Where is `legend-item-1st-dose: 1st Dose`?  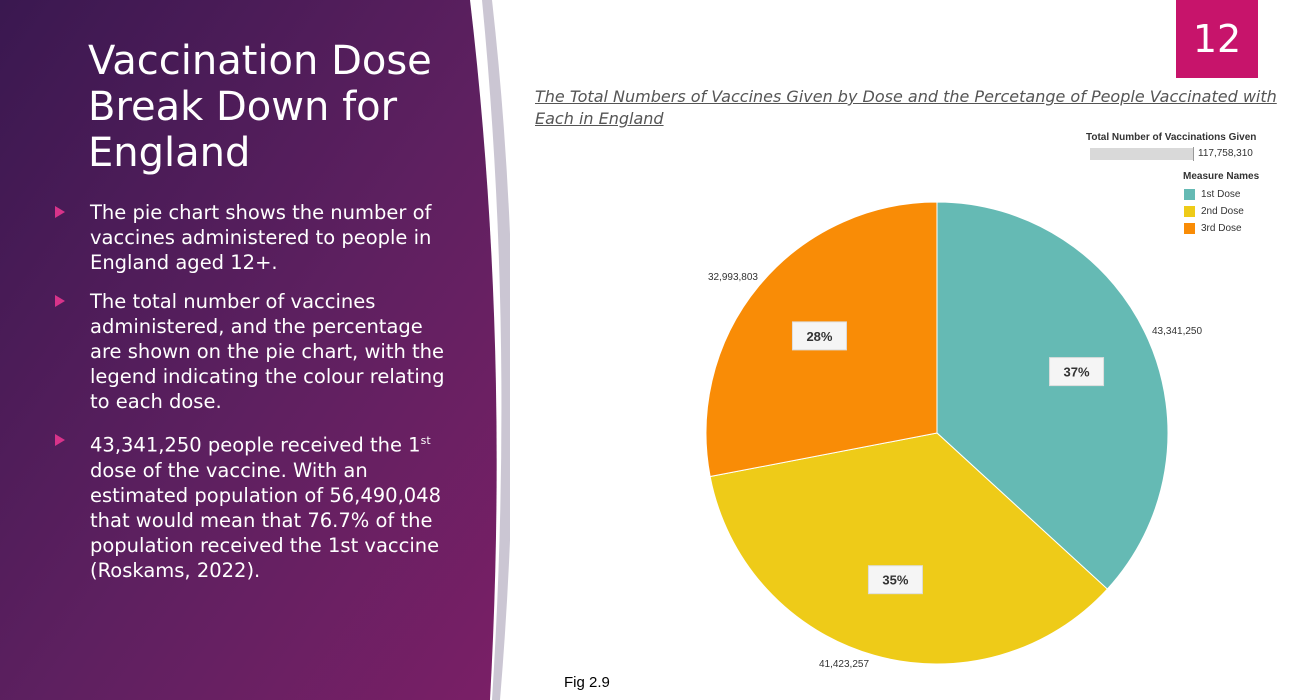 legend-item-1st-dose: 1st Dose is located at coordinates (1212, 194).